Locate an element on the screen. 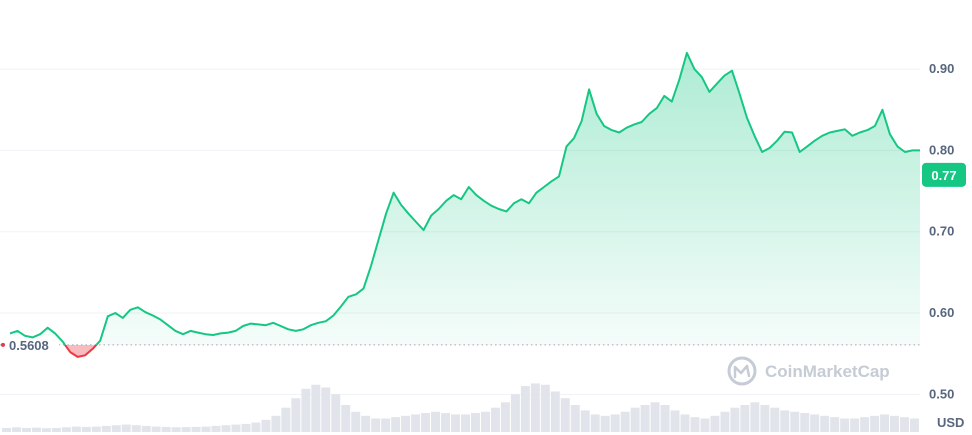 The width and height of the screenshot is (972, 435). reference-marker is located at coordinates (3, 344).